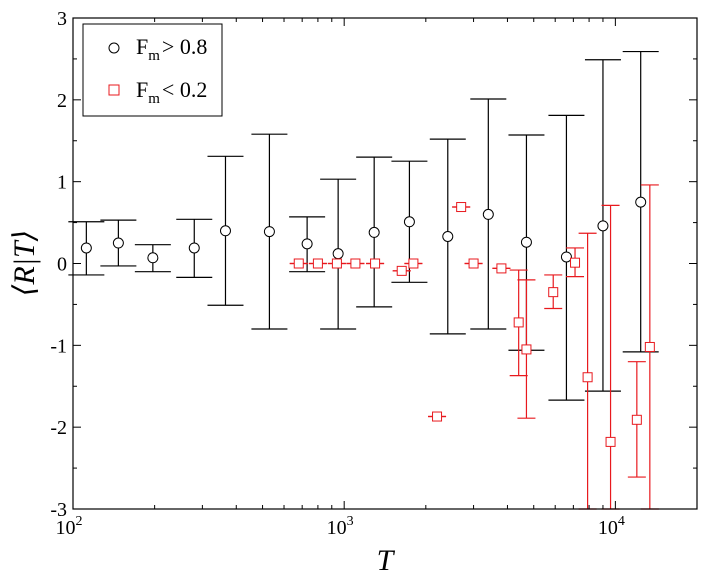 The image size is (707, 575). Describe the element at coordinates (142, 46) in the screenshot. I see `legend-entry-1-main: F` at that location.